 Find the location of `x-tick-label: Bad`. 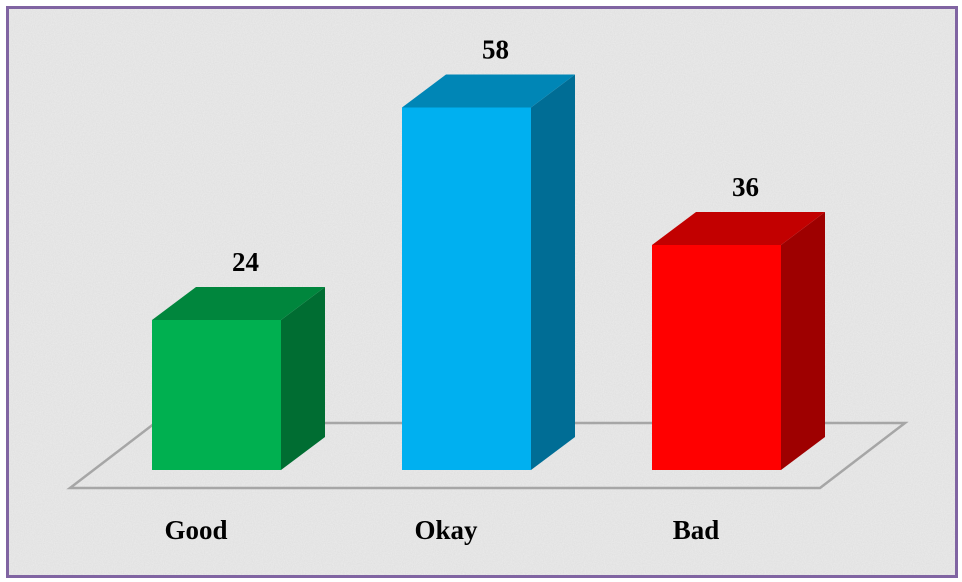

x-tick-label: Bad is located at coordinates (696, 530).